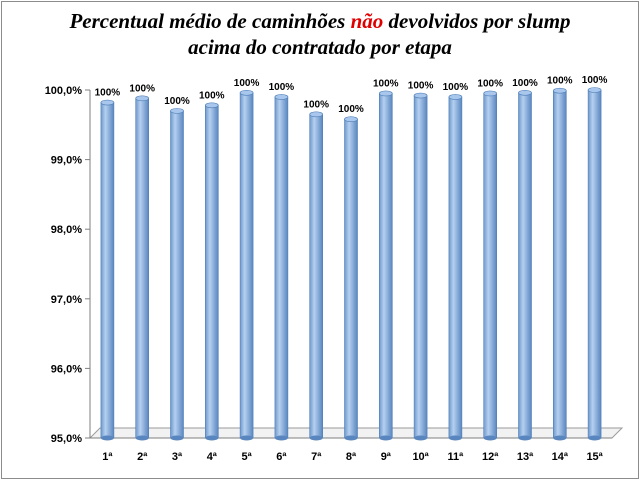 The image size is (640, 480). I want to click on category-label: 1ª, so click(107, 457).